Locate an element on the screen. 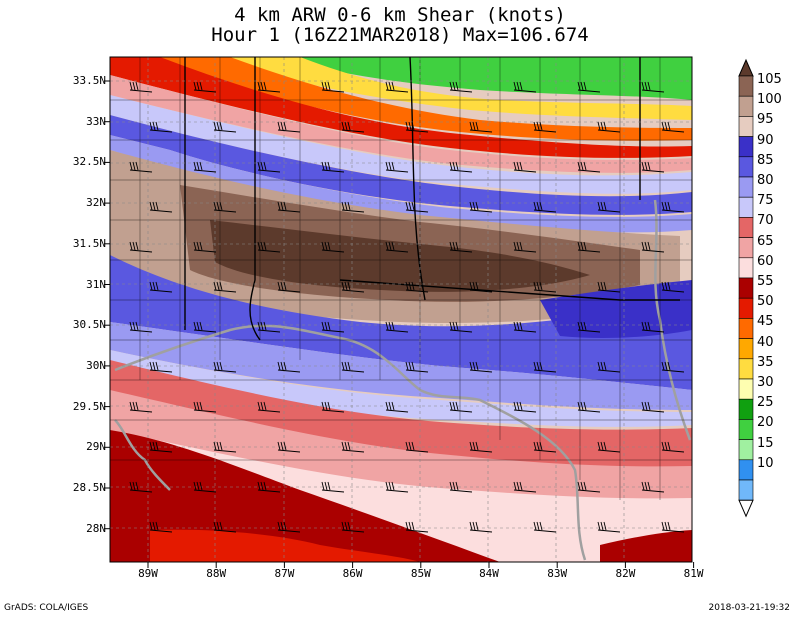 The width and height of the screenshot is (800, 618). lon-label: 86W is located at coordinates (352, 573).